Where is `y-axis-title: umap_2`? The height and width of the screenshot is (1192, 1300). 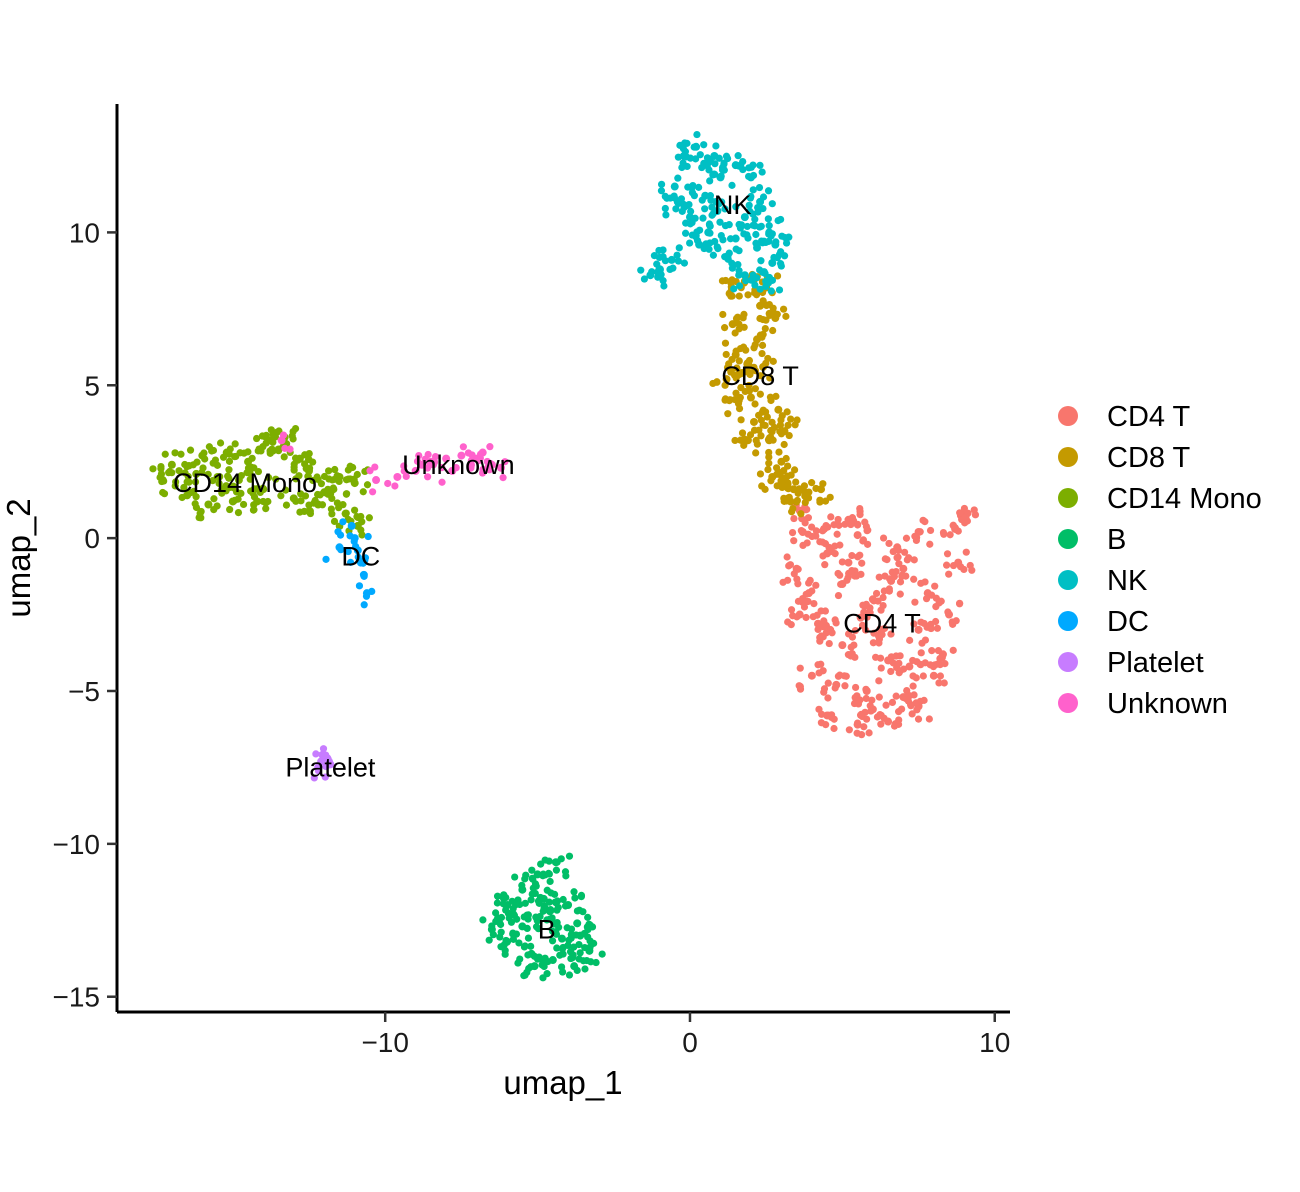
y-axis-title: umap_2 is located at coordinates (18, 557).